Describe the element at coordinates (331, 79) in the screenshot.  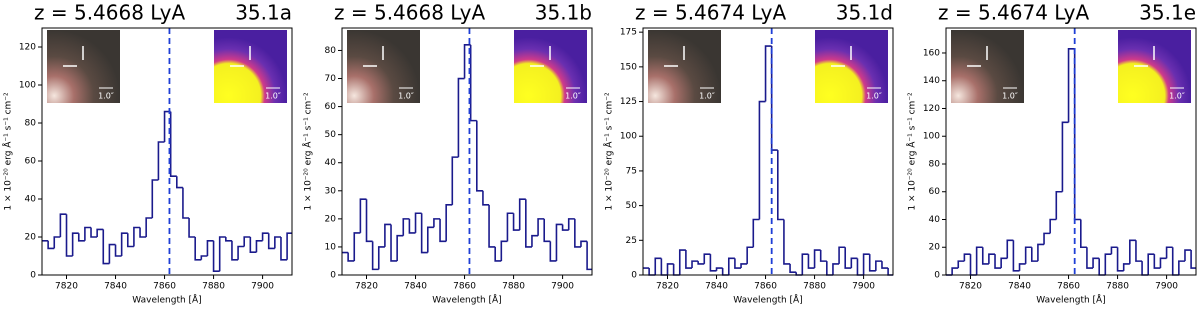
I see `y-tick-label: 70` at that location.